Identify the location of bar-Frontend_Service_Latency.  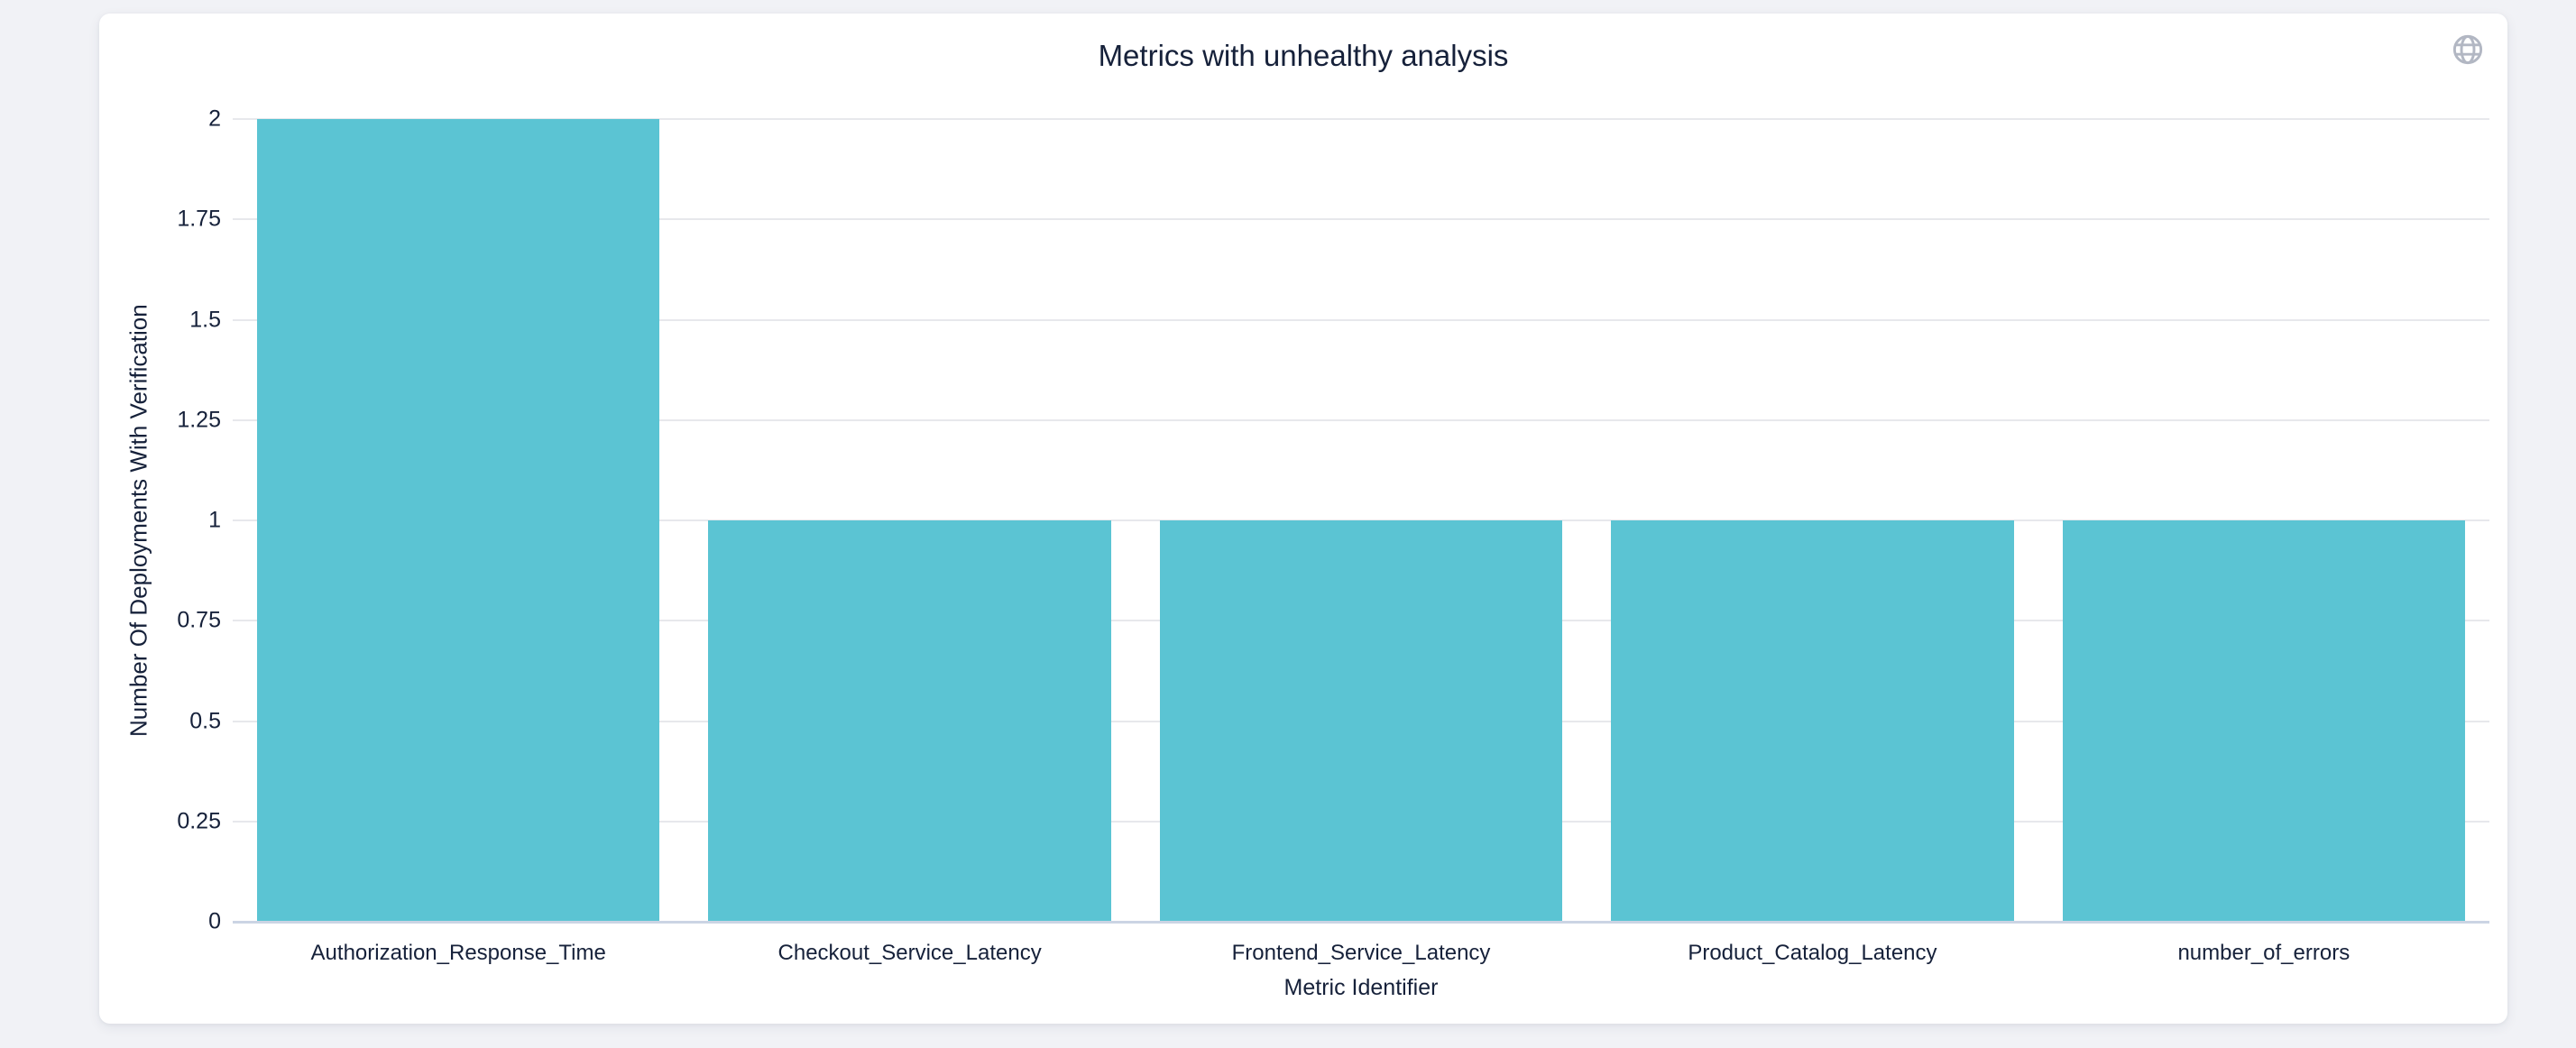
(1361, 721).